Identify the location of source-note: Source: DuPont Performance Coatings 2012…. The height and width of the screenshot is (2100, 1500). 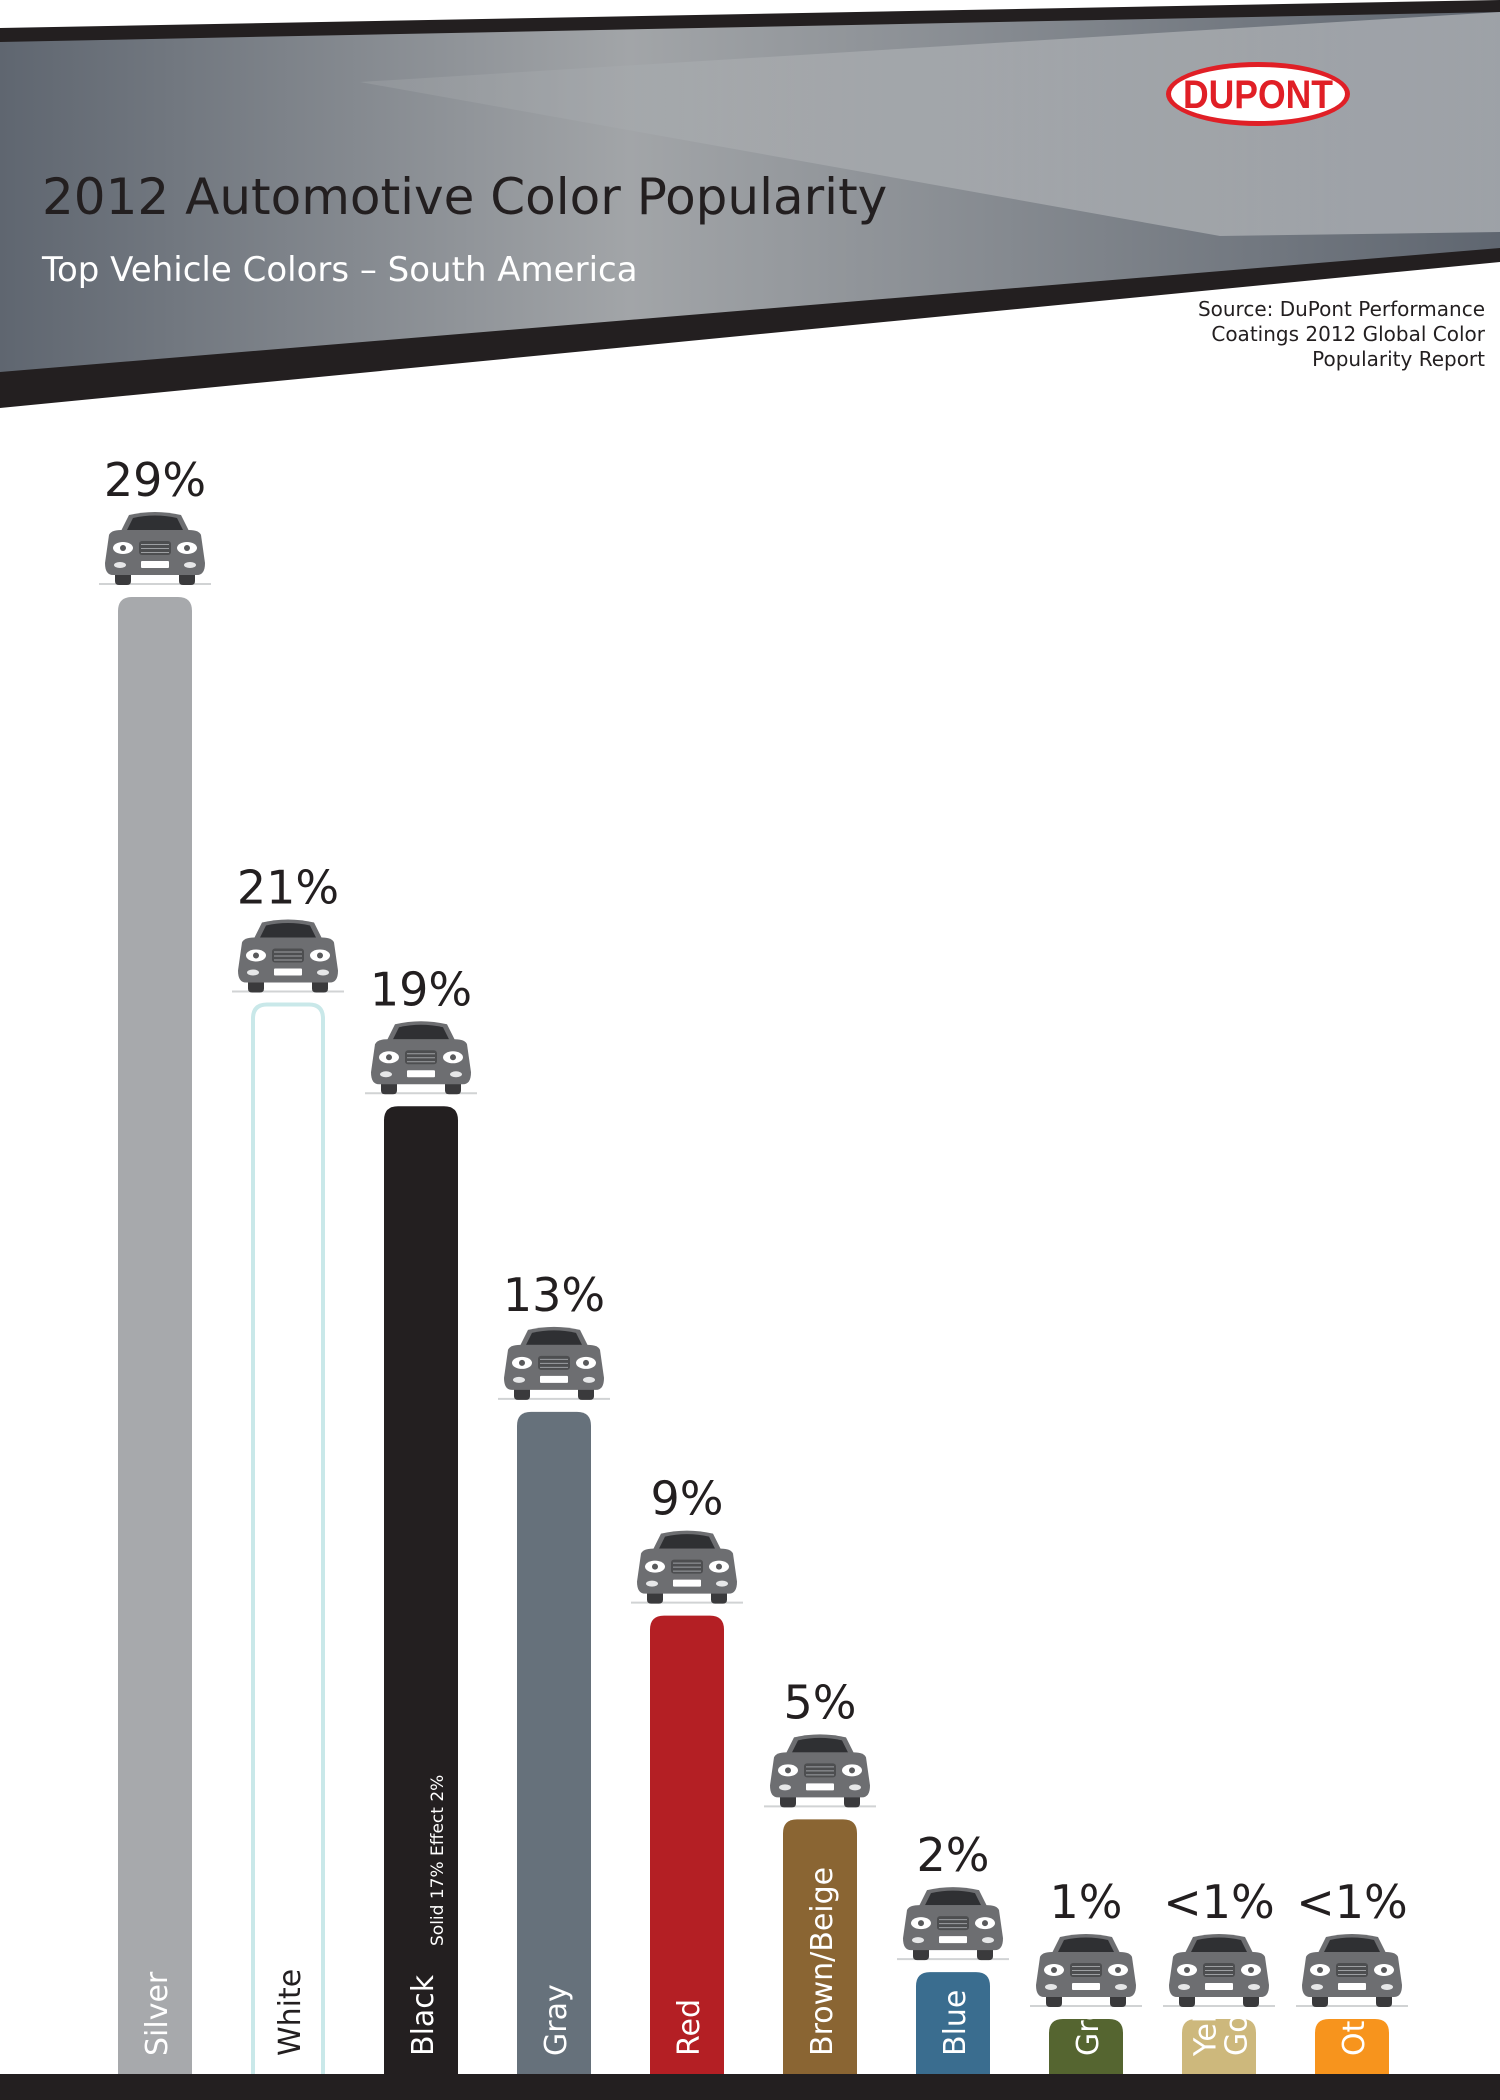
(1275, 334).